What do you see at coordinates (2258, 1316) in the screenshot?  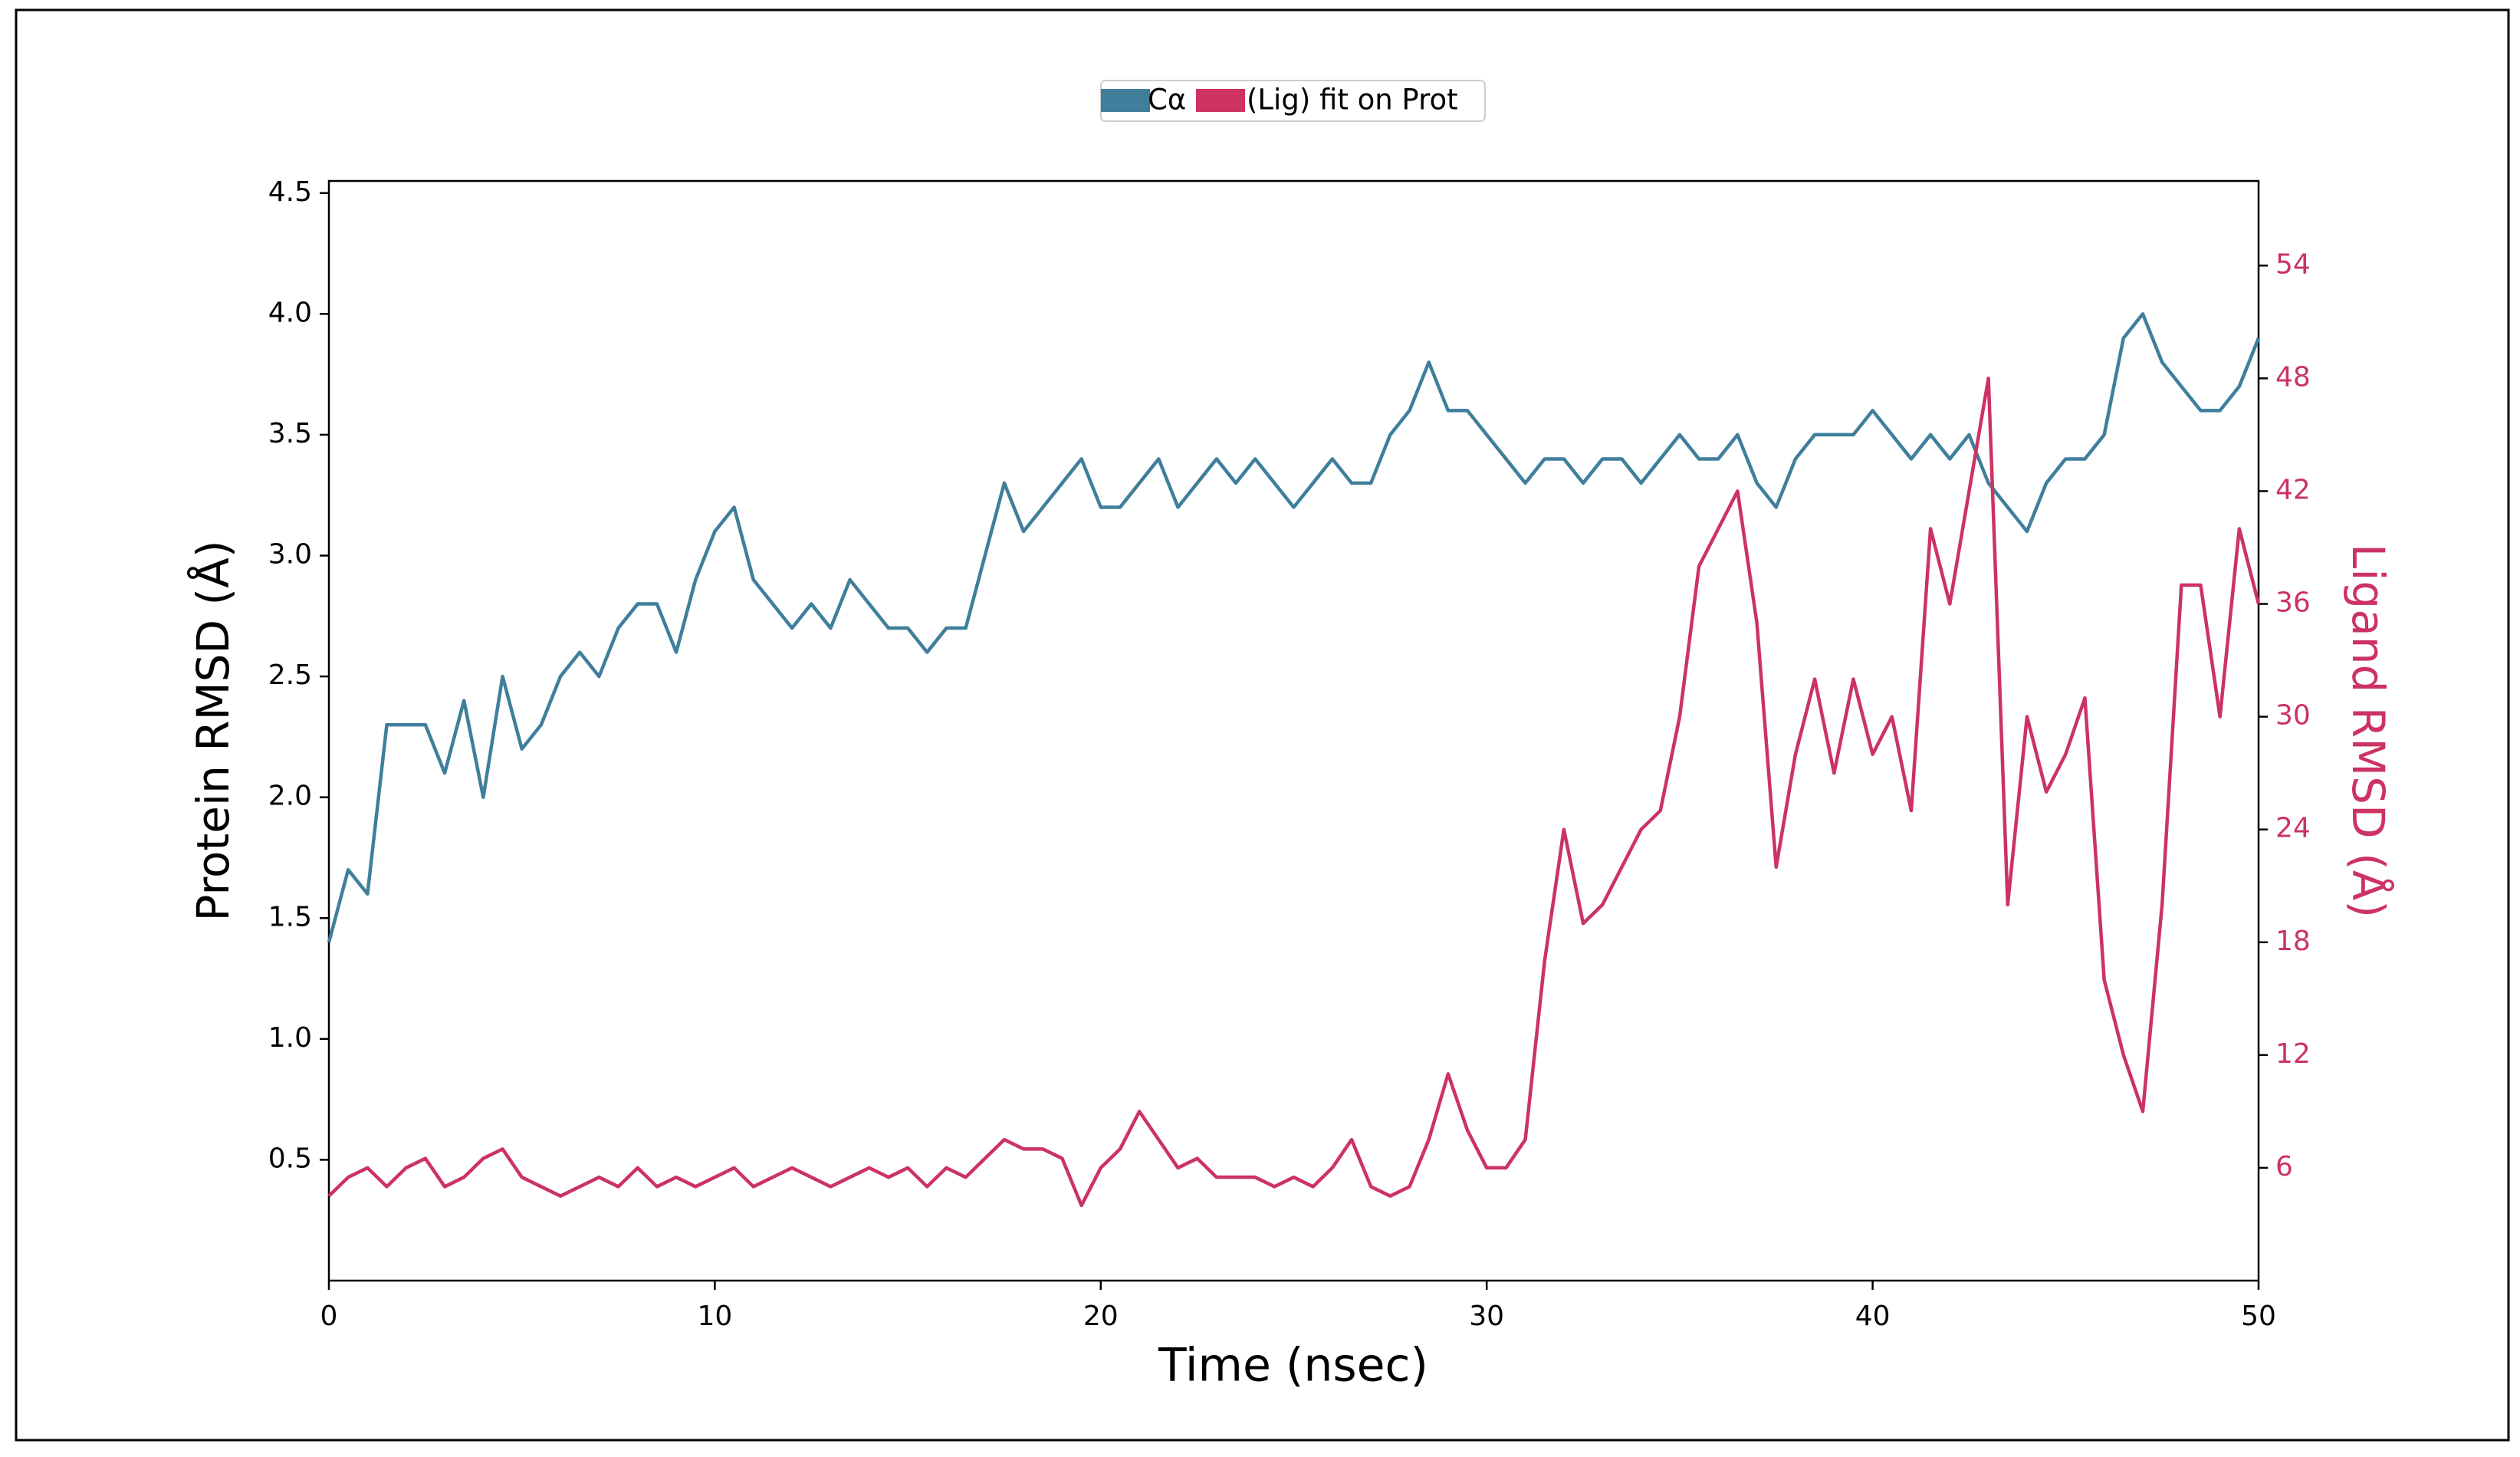 I see `x-tick-label: 50` at bounding box center [2258, 1316].